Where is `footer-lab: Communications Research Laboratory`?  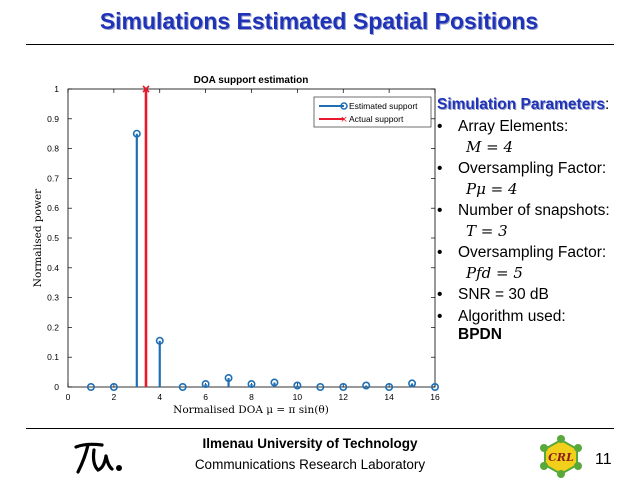
footer-lab: Communications Research Laboratory is located at coordinates (310, 464).